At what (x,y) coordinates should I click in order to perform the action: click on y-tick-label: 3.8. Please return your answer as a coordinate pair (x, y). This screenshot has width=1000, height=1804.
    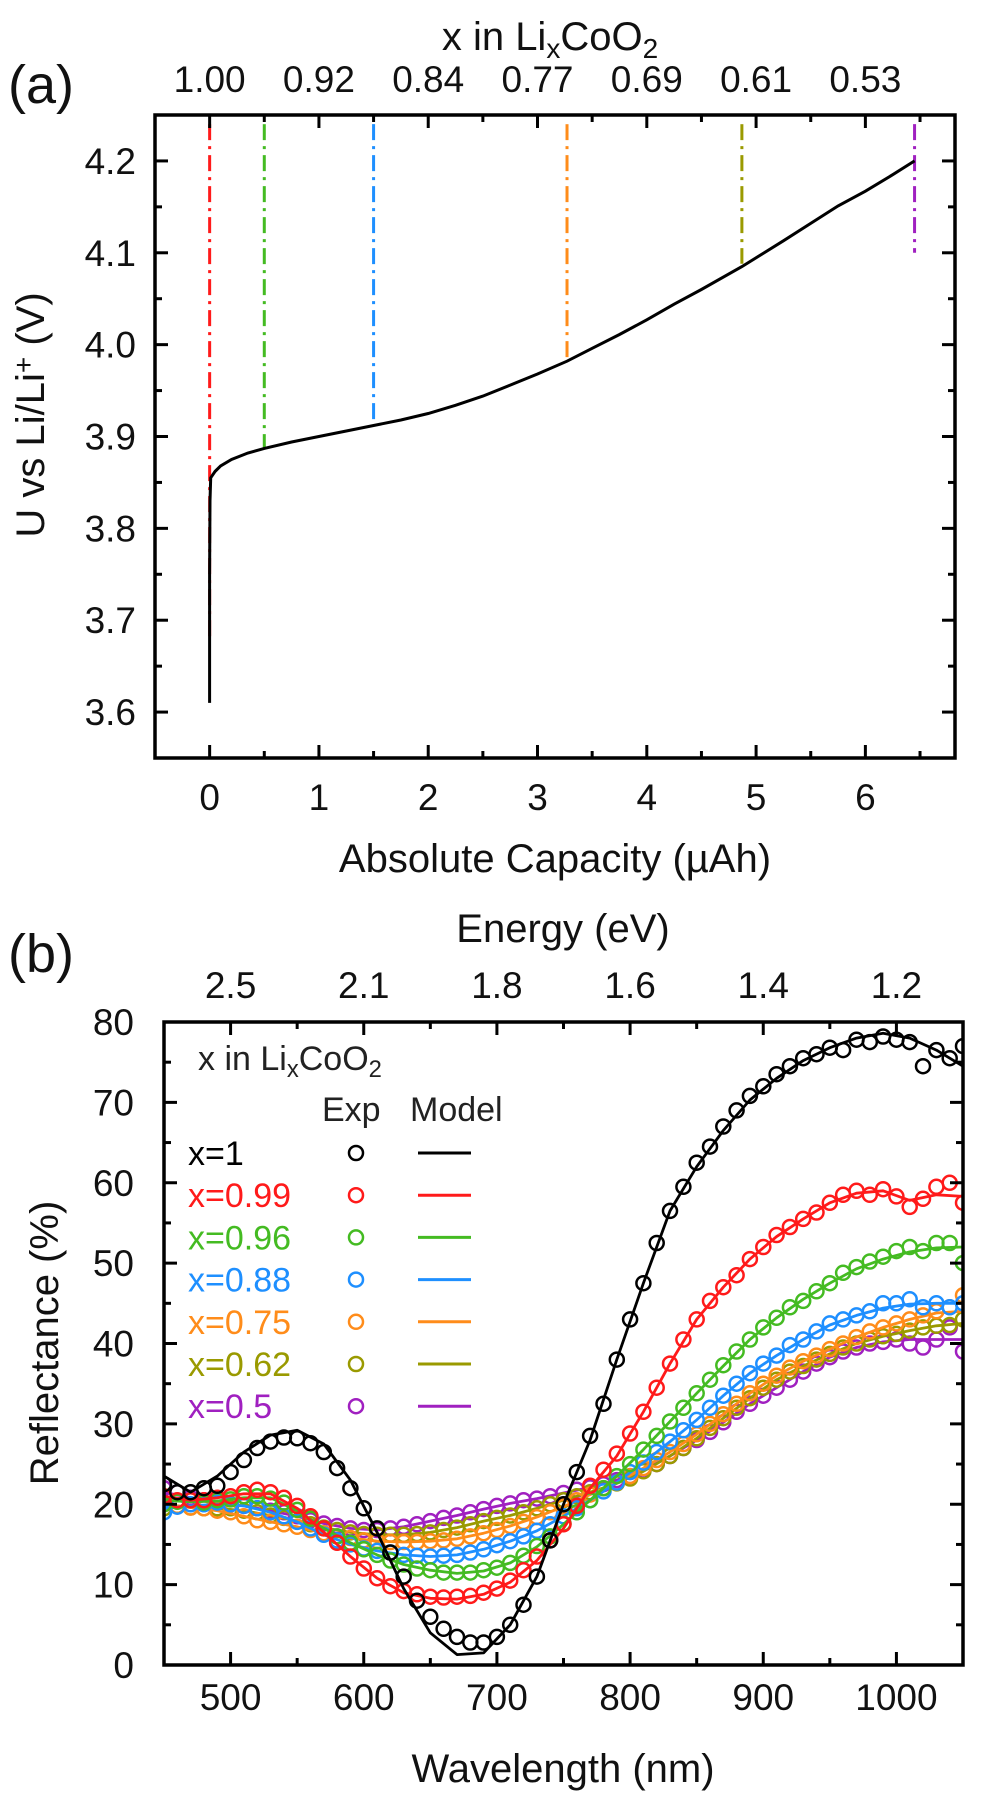
    Looking at the image, I should click on (110, 528).